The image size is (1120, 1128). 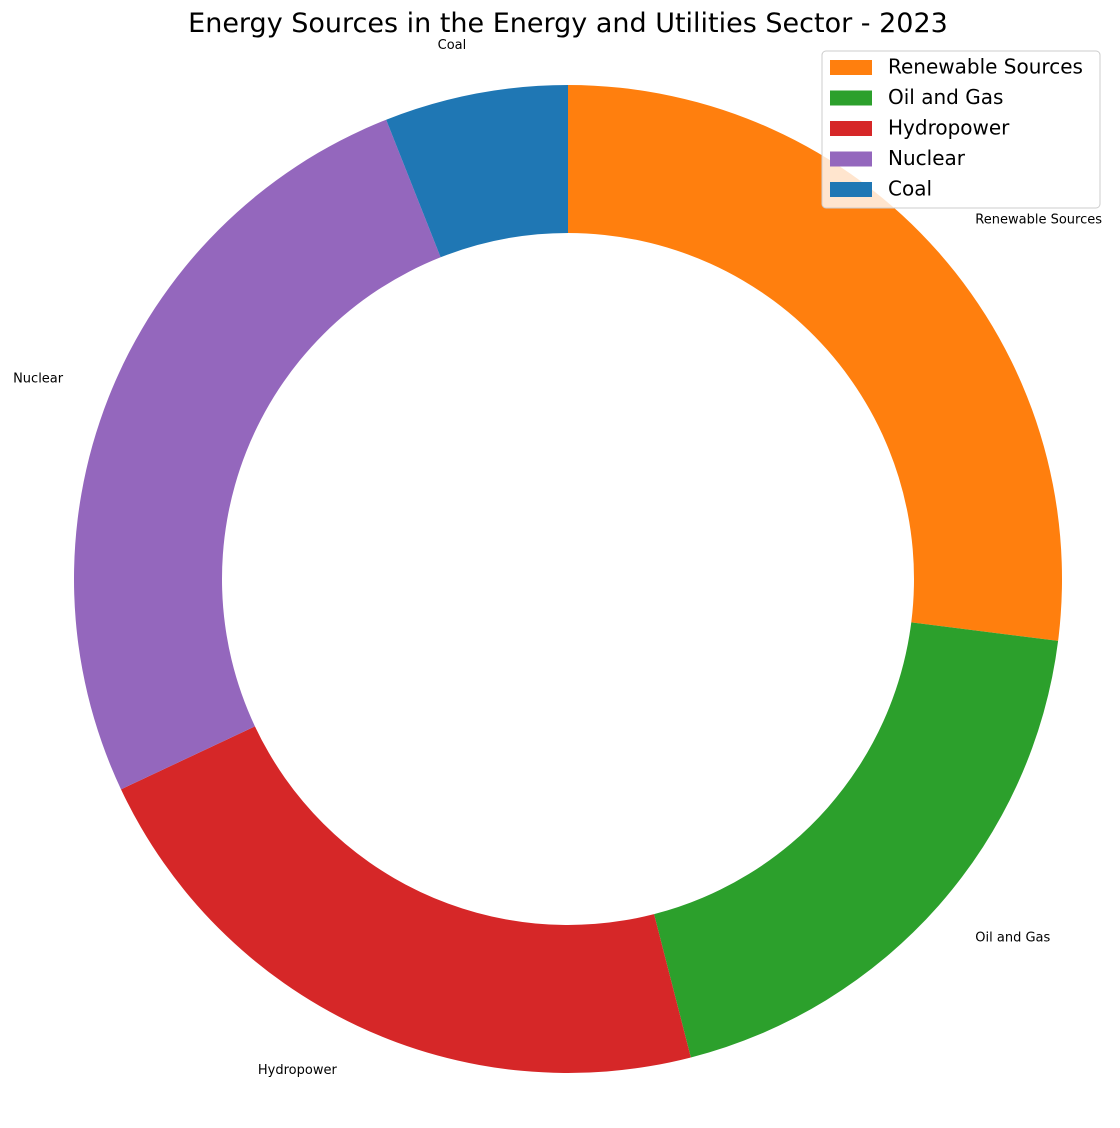 What do you see at coordinates (851, 98) in the screenshot?
I see `legend-swatch-oil-and-gas` at bounding box center [851, 98].